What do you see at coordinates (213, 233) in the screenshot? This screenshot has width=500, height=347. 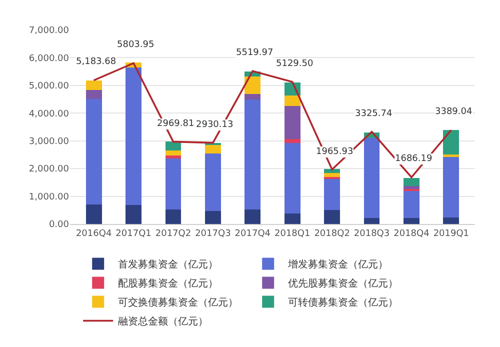 I see `x-tick-label: 2017Q3` at bounding box center [213, 233].